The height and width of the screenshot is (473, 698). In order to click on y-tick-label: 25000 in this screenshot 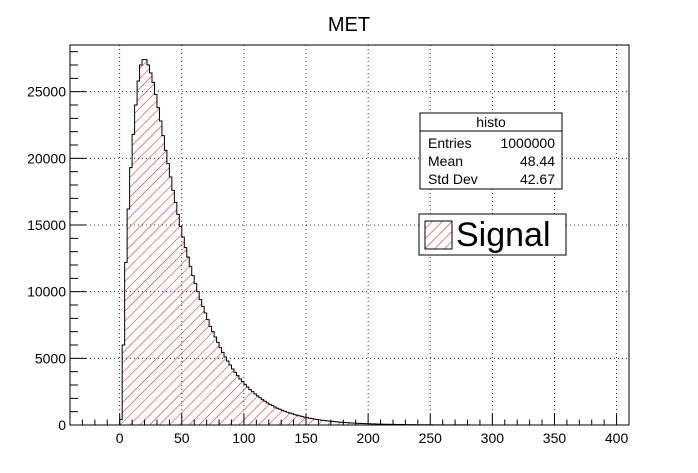, I will do `click(46, 92)`.